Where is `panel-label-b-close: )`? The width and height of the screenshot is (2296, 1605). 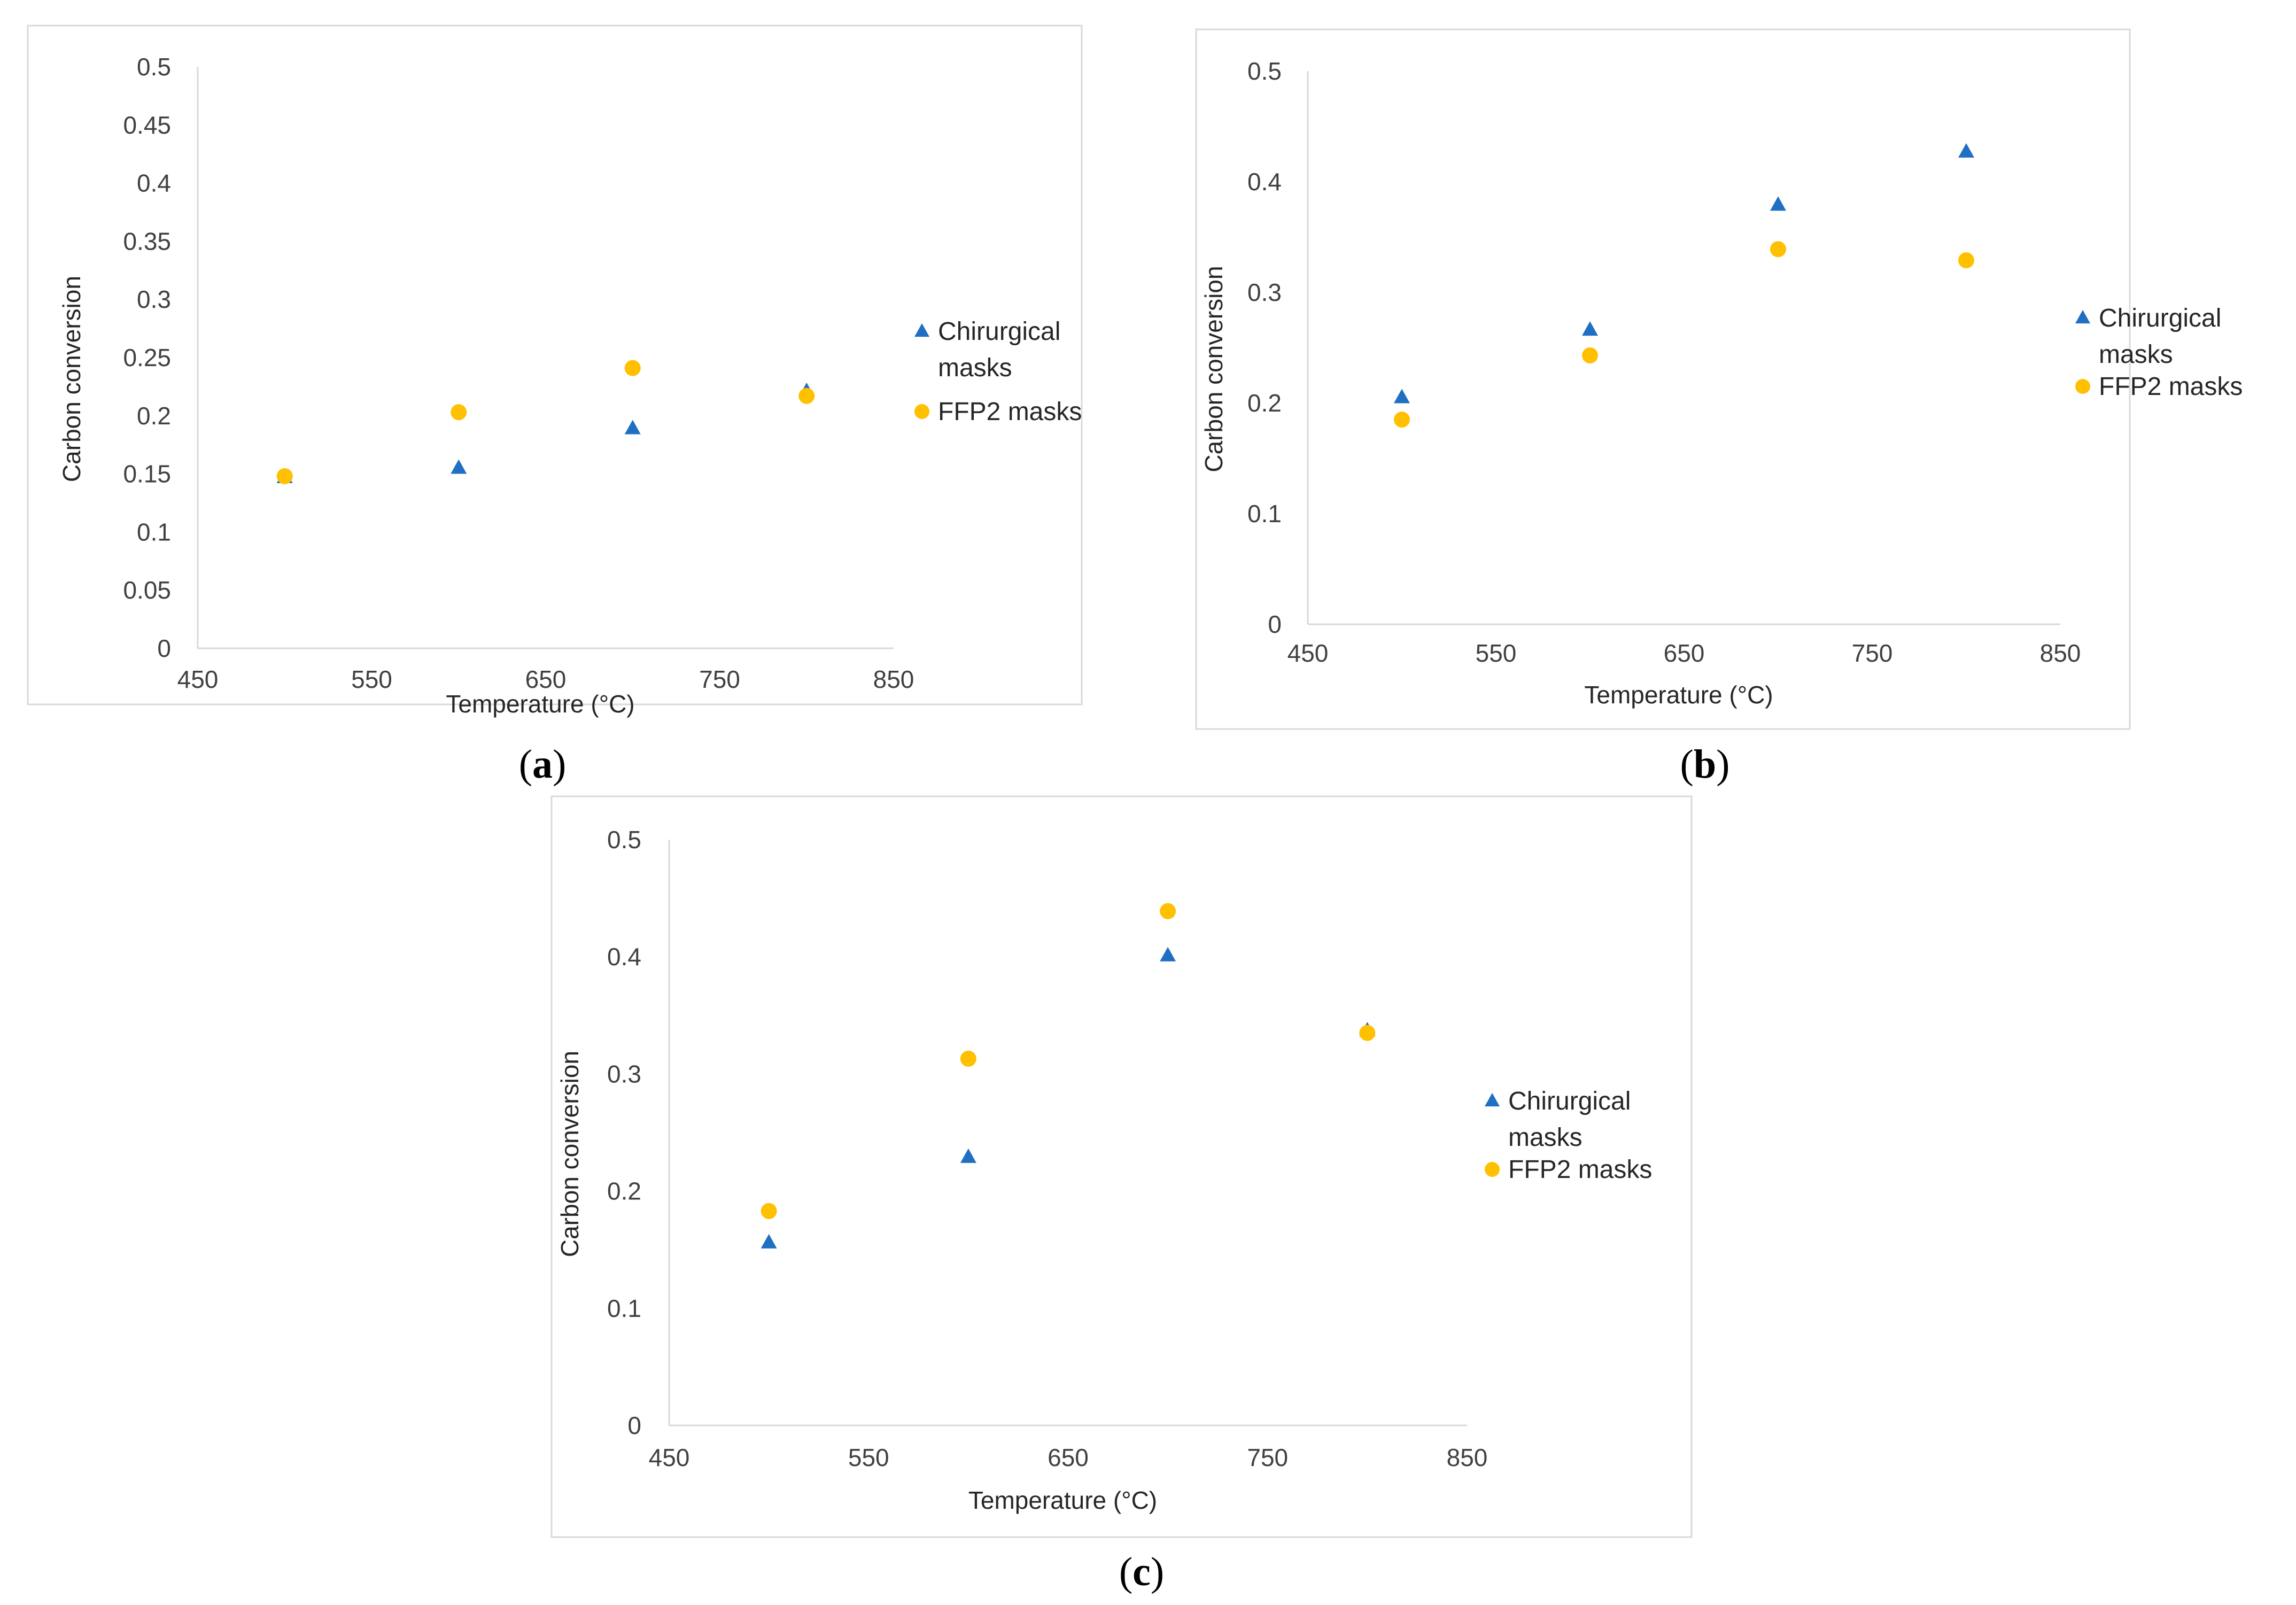 panel-label-b-close: ) is located at coordinates (1722, 764).